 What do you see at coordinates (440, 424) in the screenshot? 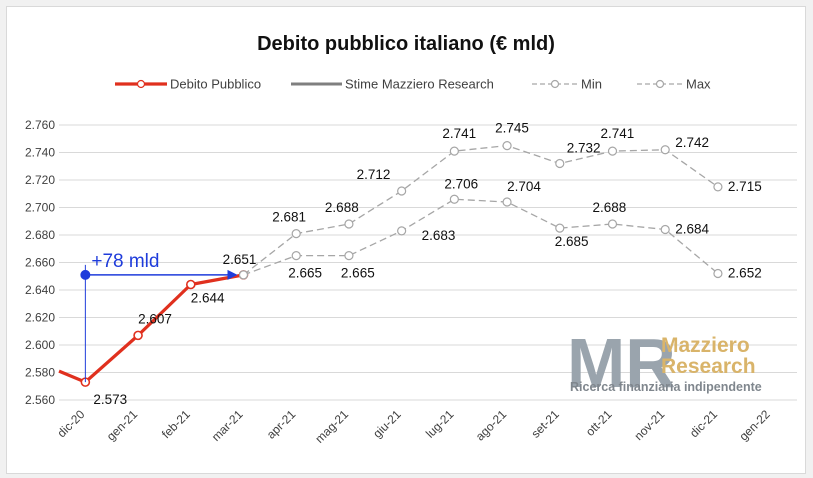
I see `x-tick-label: lug-21` at bounding box center [440, 424].